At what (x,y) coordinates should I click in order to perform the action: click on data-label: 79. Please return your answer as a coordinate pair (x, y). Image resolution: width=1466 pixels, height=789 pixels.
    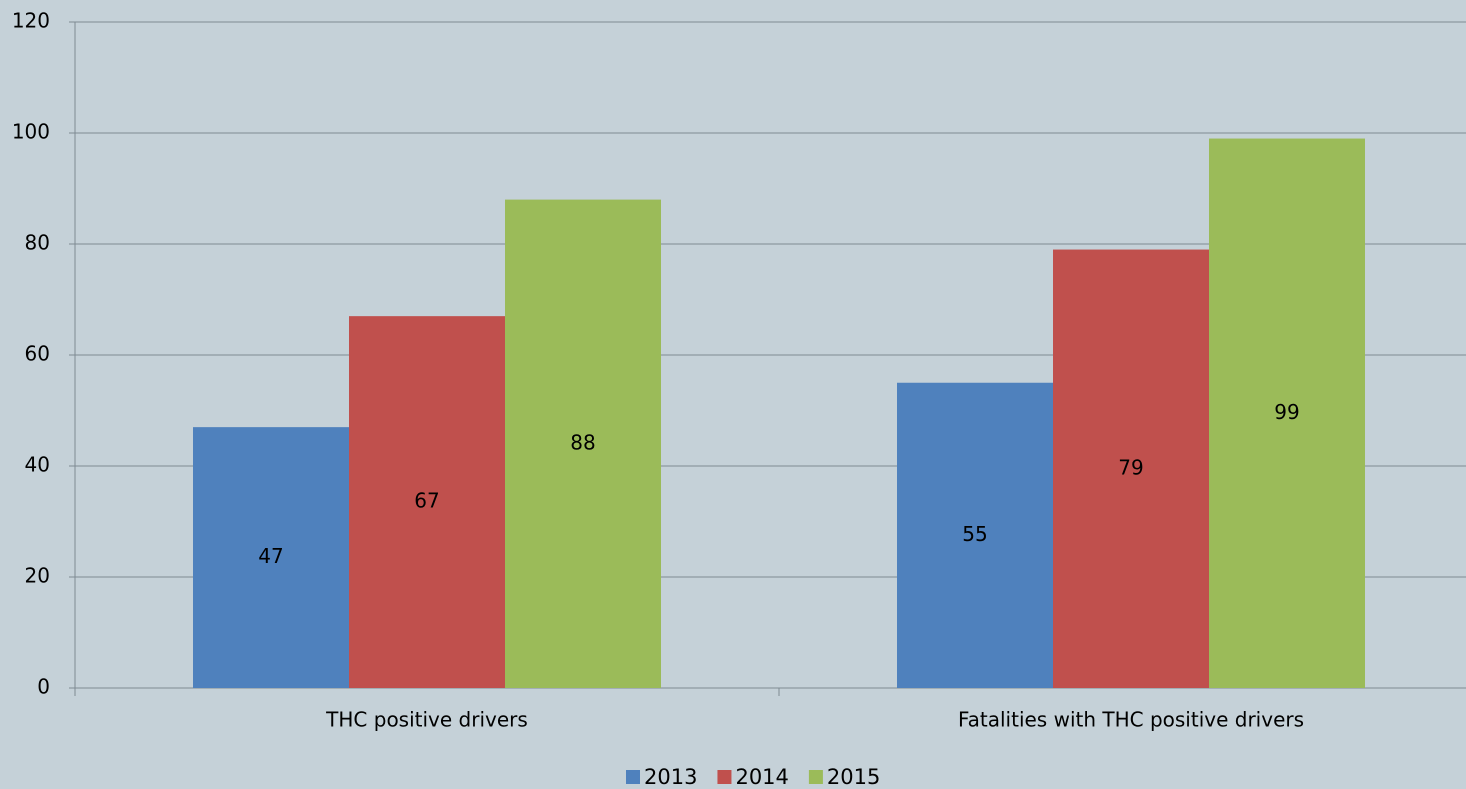
    Looking at the image, I should click on (1130, 467).